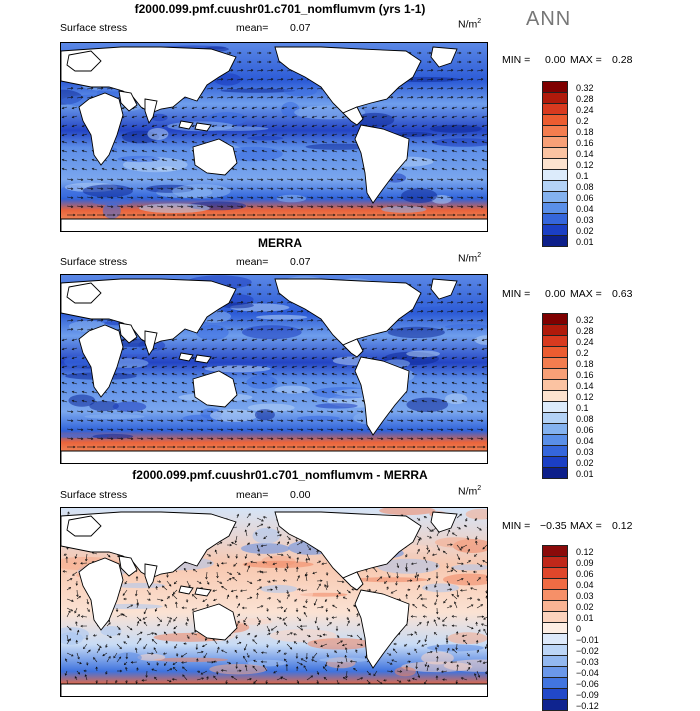 The width and height of the screenshot is (700, 711). I want to click on colorbar-tick-label: 0.18, so click(585, 132).